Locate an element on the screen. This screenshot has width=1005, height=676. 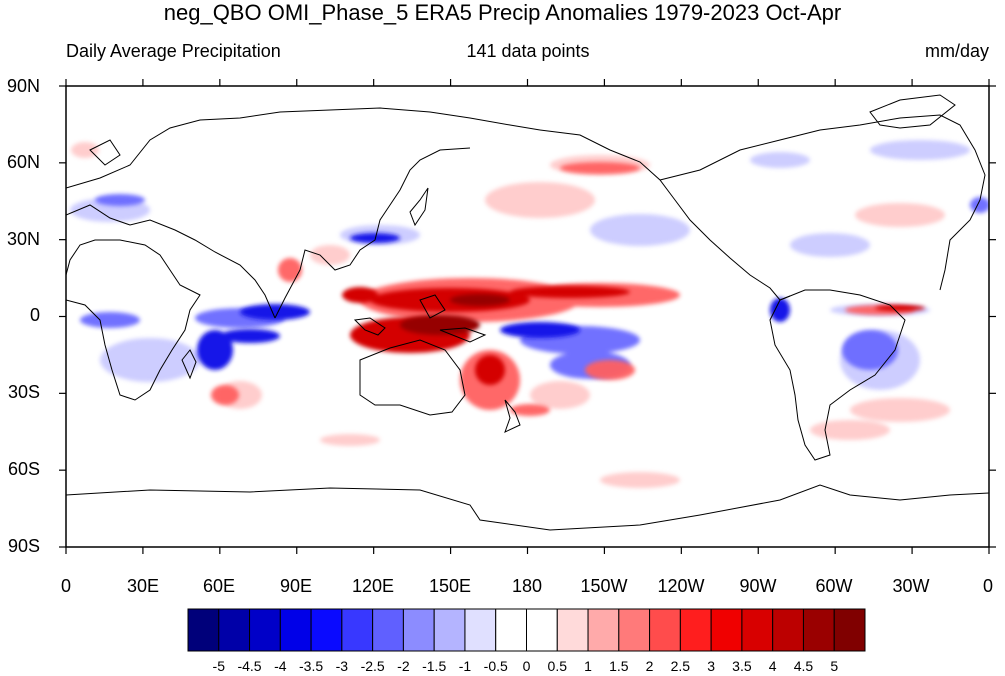
lon-label-180: 180 is located at coordinates (527, 586).